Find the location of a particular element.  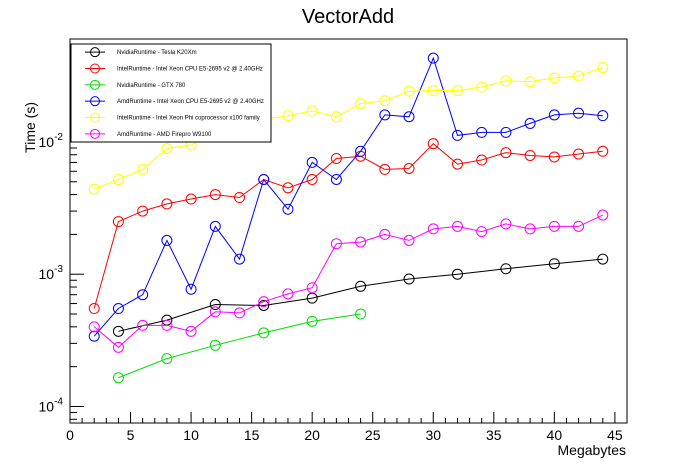

legend-item: NvidiaRuntime - GTX 780 is located at coordinates (135, 84).